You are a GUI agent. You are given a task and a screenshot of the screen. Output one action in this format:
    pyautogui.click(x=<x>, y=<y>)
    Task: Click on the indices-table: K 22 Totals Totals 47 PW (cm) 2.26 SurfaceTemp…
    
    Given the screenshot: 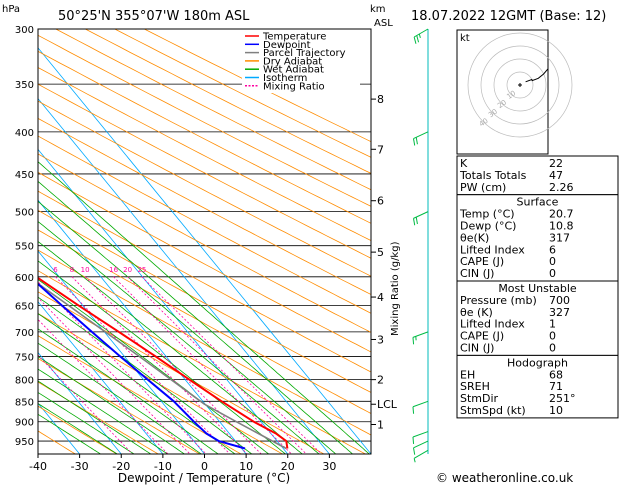 What is the action you would take?
    pyautogui.click(x=537, y=287)
    